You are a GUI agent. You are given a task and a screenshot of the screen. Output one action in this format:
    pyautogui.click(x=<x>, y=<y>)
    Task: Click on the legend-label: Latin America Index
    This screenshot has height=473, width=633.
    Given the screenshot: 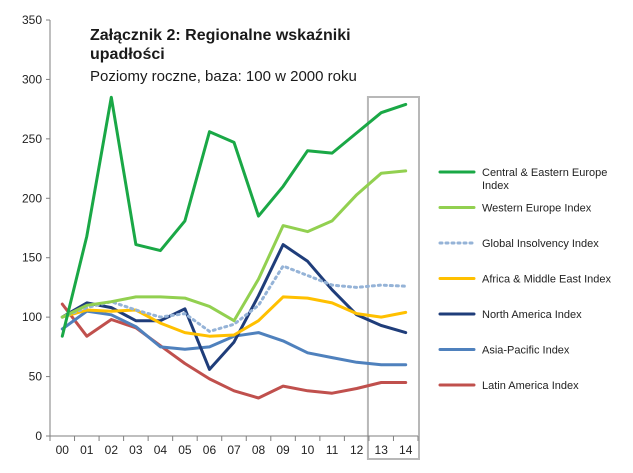 What is the action you would take?
    pyautogui.click(x=530, y=386)
    